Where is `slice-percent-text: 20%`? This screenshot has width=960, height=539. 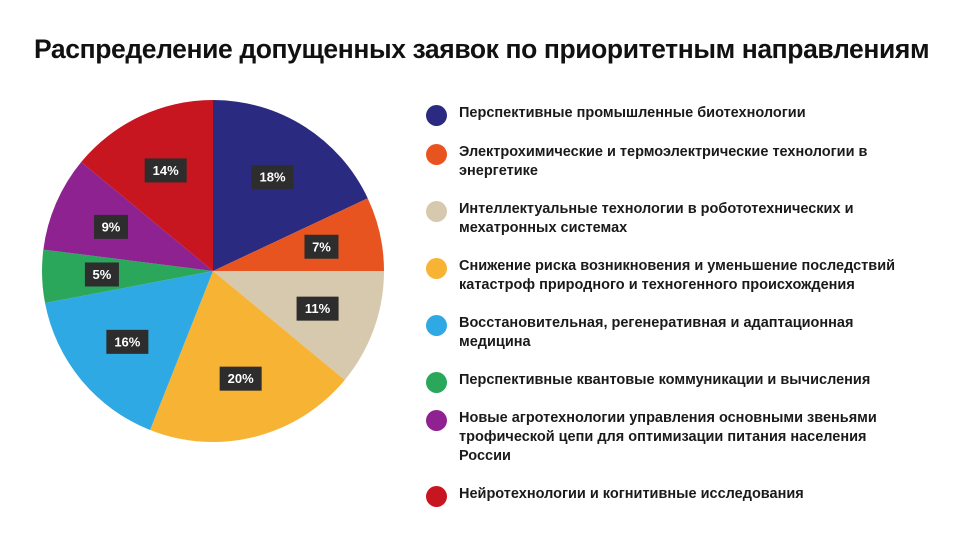
slice-percent-text: 20% is located at coordinates (241, 378).